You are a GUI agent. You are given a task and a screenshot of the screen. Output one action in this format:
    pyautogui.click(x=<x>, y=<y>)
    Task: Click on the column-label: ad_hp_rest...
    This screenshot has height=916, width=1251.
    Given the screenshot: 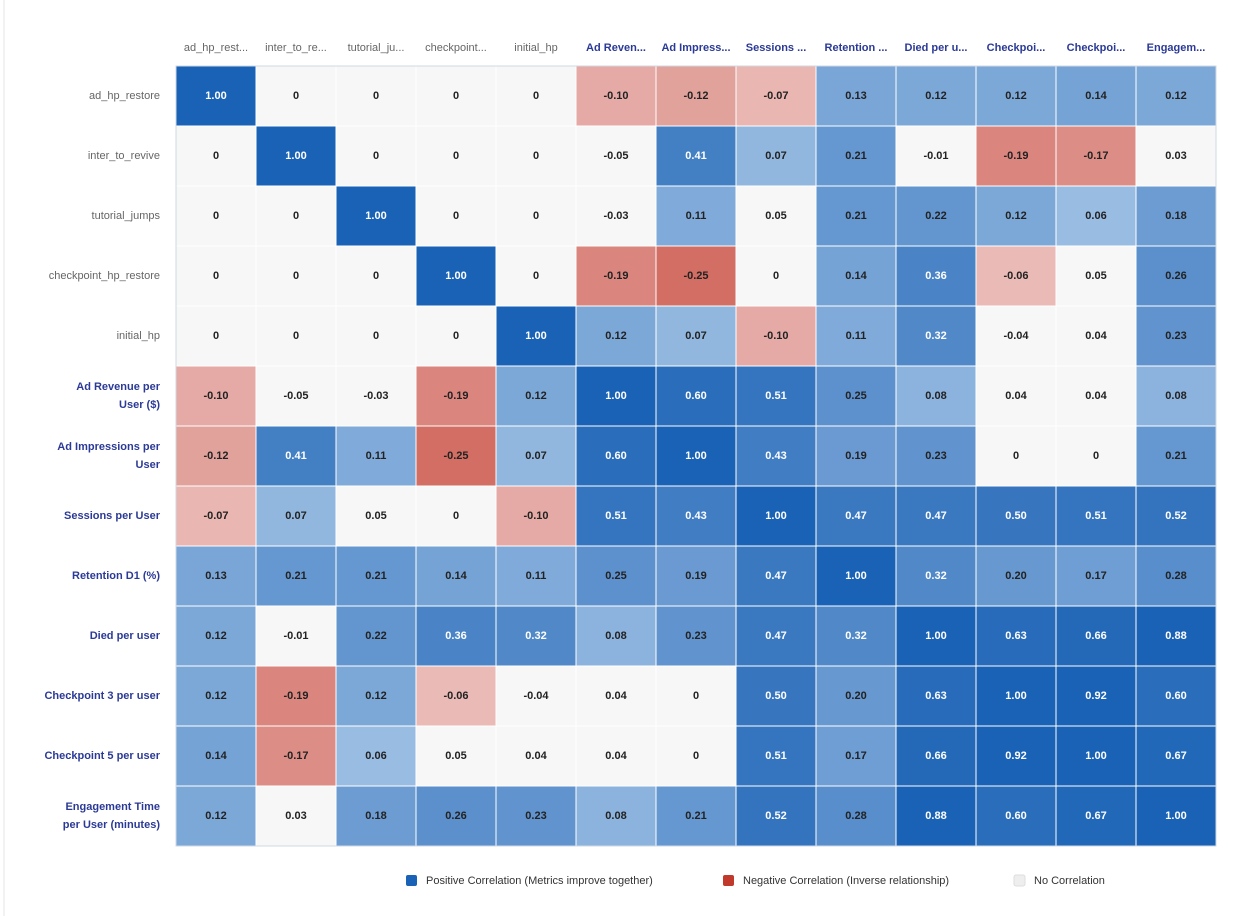 What is the action you would take?
    pyautogui.click(x=216, y=48)
    